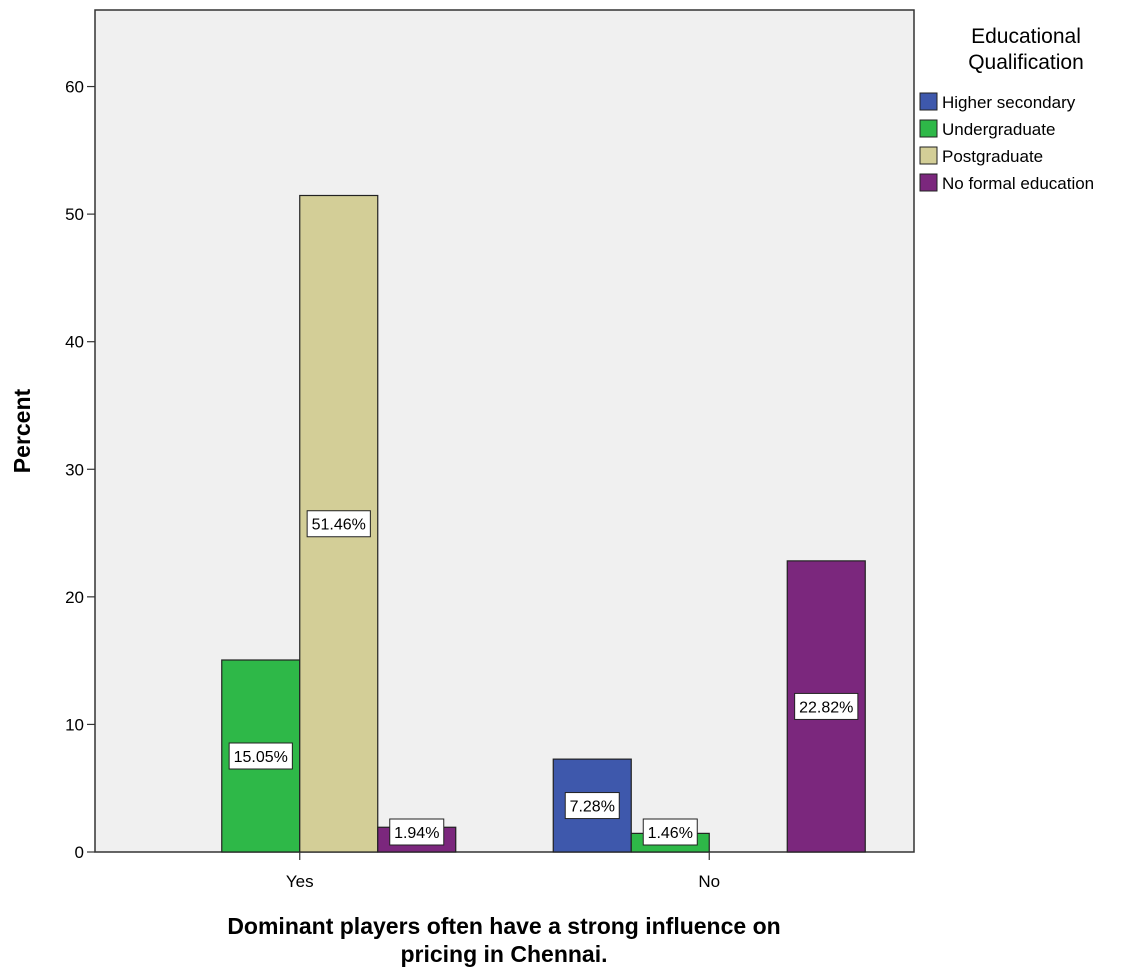 This screenshot has width=1142, height=974. I want to click on data-label: 15.05%, so click(261, 757).